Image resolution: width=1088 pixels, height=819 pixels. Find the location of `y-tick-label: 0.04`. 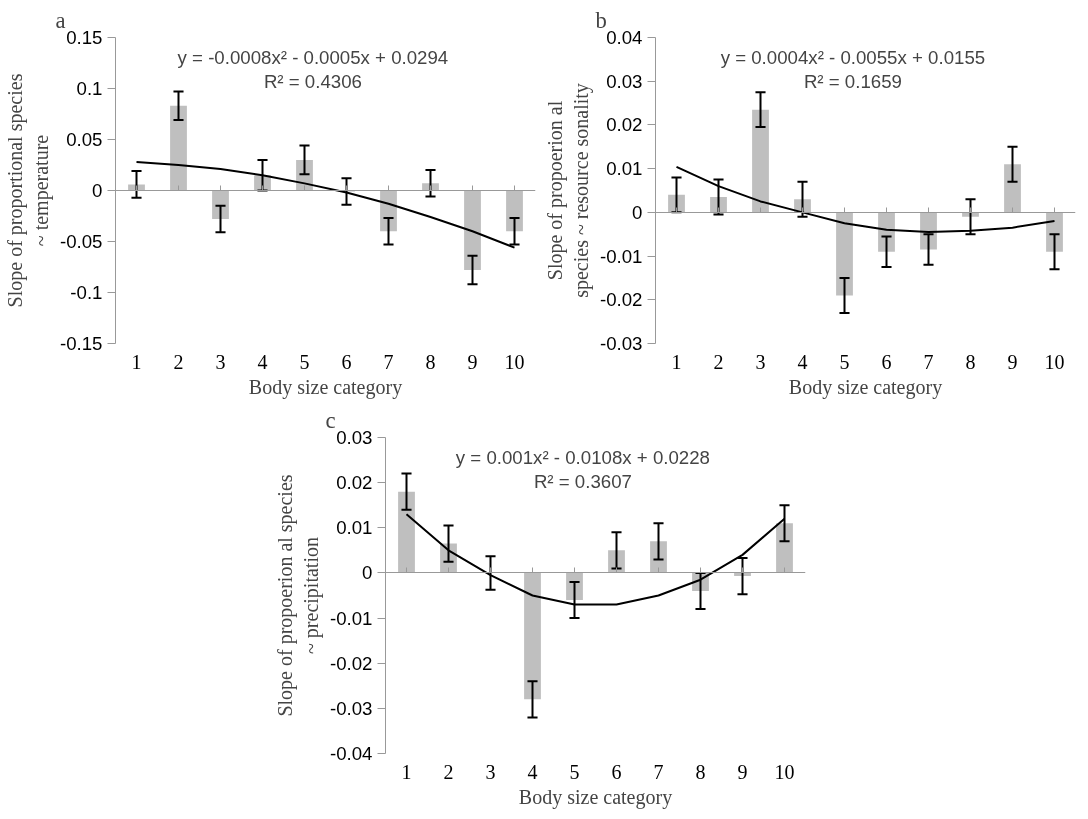

y-tick-label: 0.04 is located at coordinates (624, 37).